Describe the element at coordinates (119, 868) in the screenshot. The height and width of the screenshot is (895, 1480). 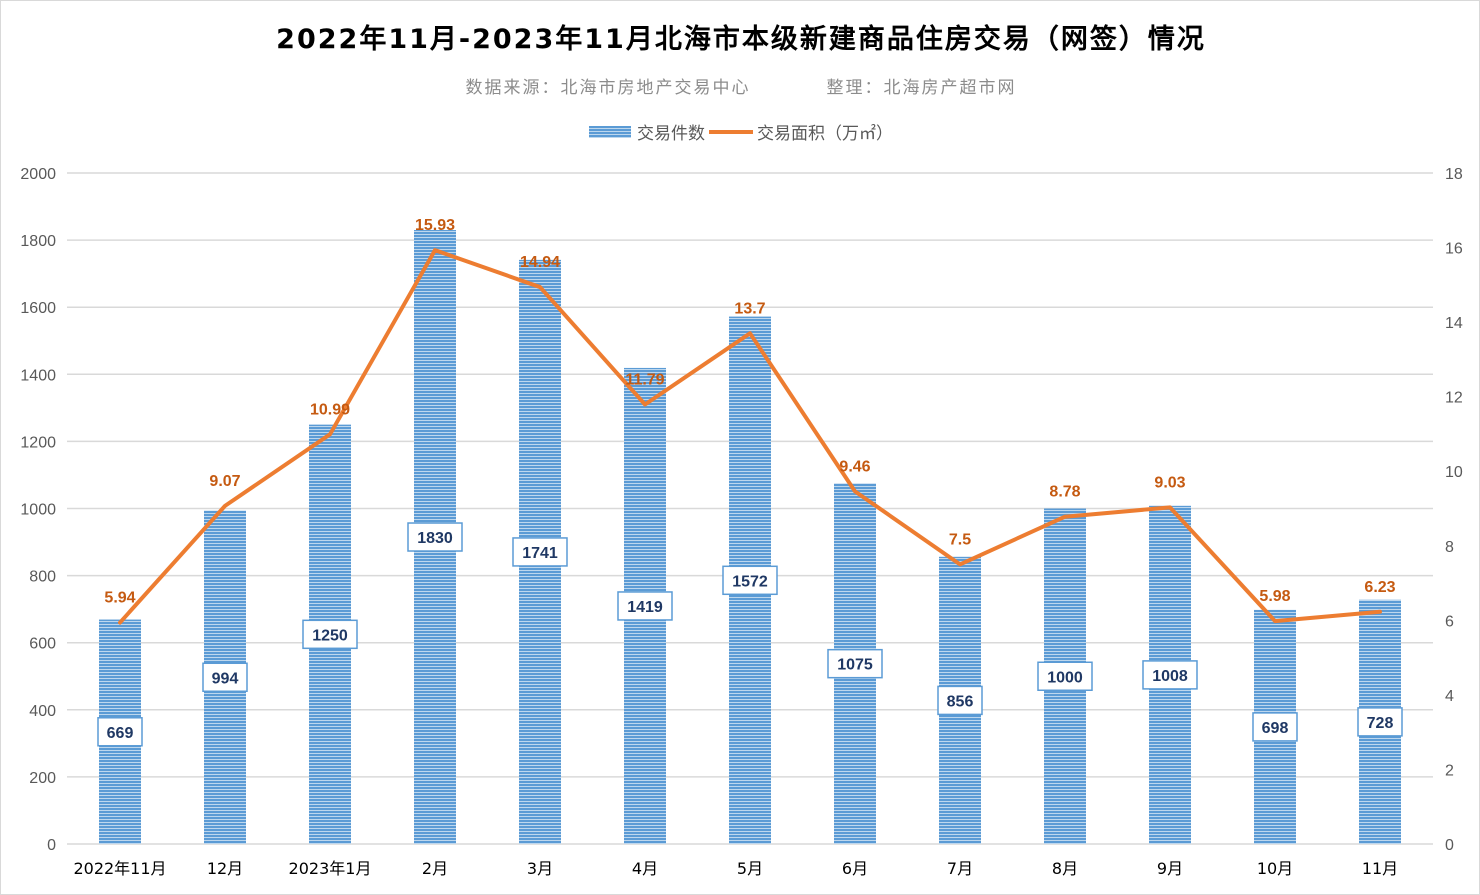
I see `x-tick-label: 2022年11月` at that location.